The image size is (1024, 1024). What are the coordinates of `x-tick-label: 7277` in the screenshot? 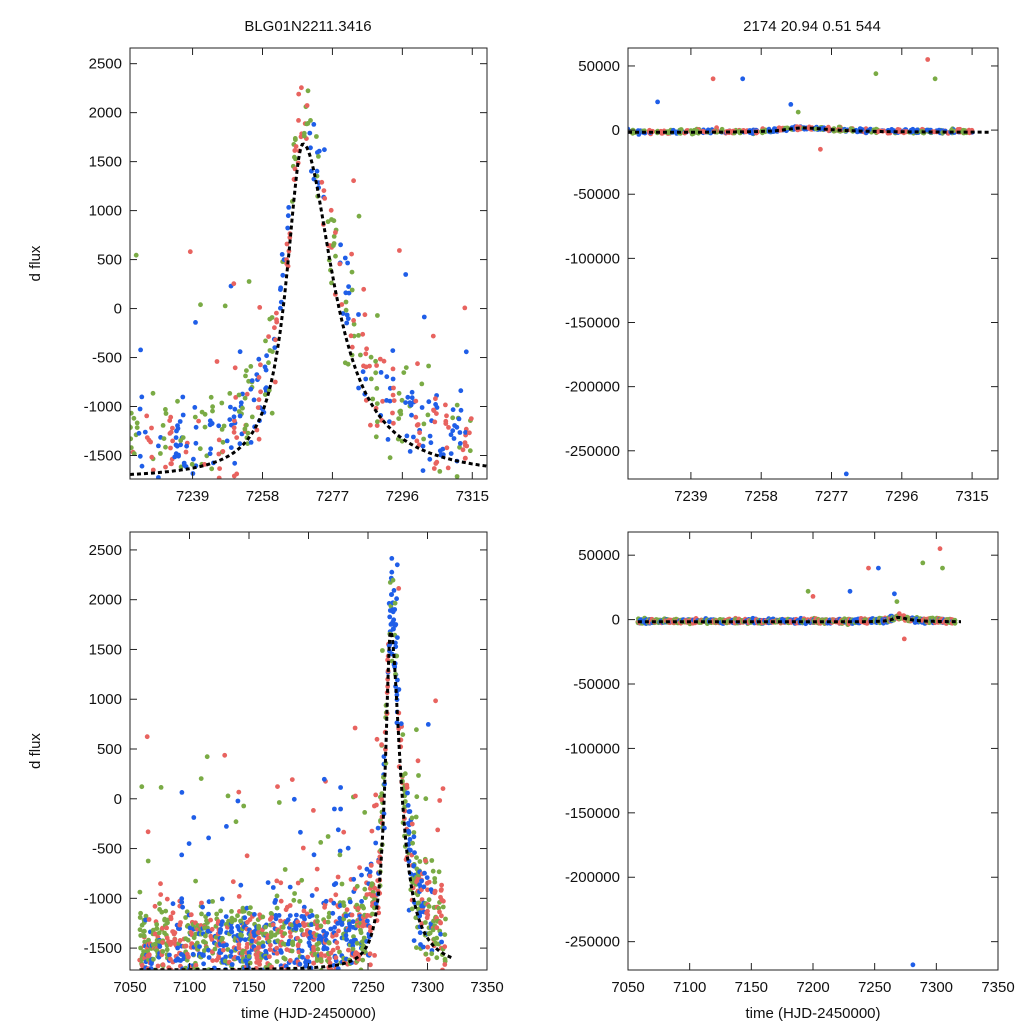 It's located at (332, 496).